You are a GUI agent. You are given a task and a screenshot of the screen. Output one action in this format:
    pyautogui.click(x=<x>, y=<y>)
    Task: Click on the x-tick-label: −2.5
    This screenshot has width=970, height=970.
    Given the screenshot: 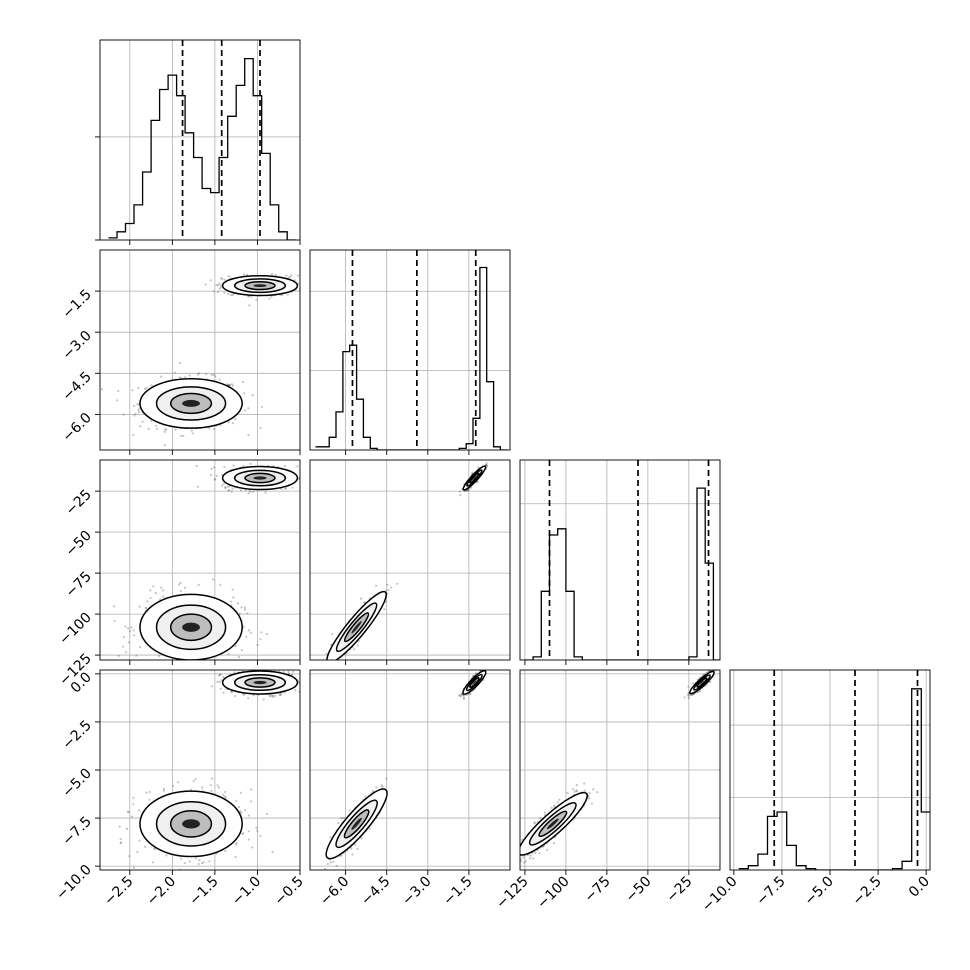 What is the action you would take?
    pyautogui.click(x=118, y=891)
    